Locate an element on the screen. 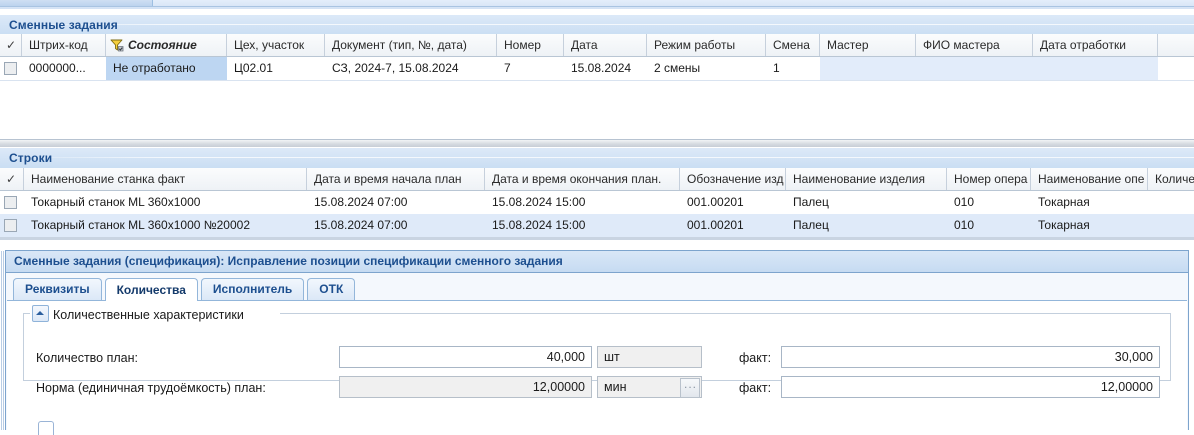 This screenshot has width=1194, height=435. column-header-product-code: Обозначение изд is located at coordinates (733, 179).